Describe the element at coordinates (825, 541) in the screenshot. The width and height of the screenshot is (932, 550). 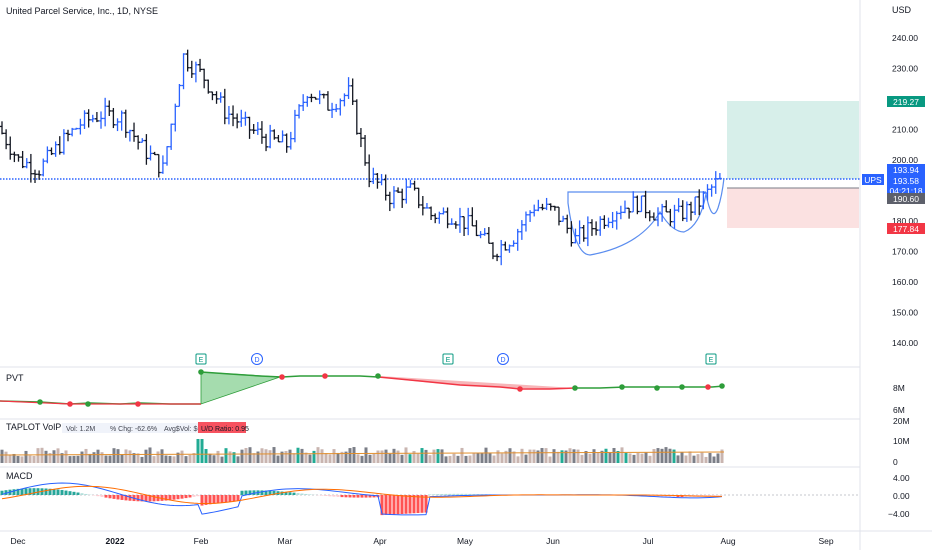
I see `time-tick-label: Sep` at that location.